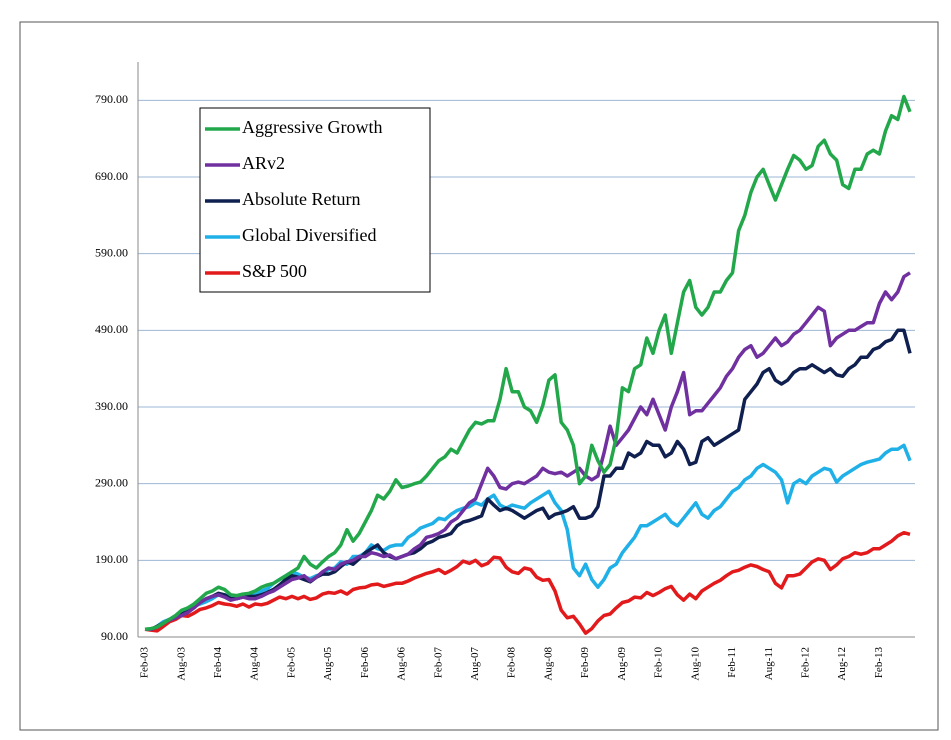 The image size is (951, 740). I want to click on y-tick-label: 790.00, so click(111, 99).